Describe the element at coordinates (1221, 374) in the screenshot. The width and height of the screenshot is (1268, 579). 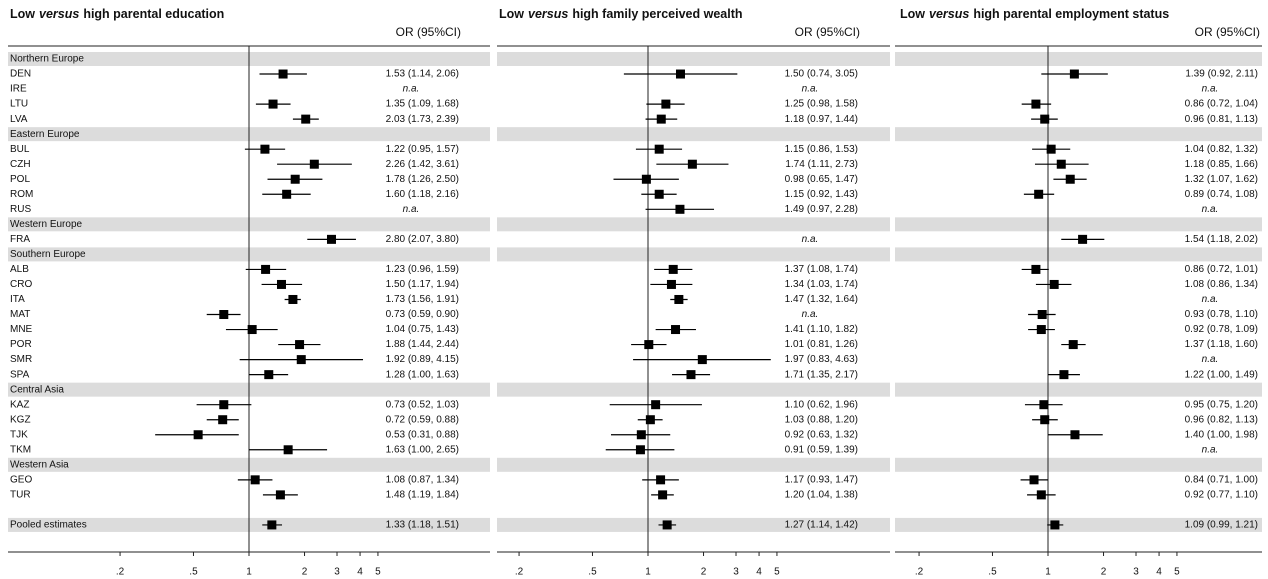
I see `value-label: 1.22 (1.00, 1.49)` at that location.